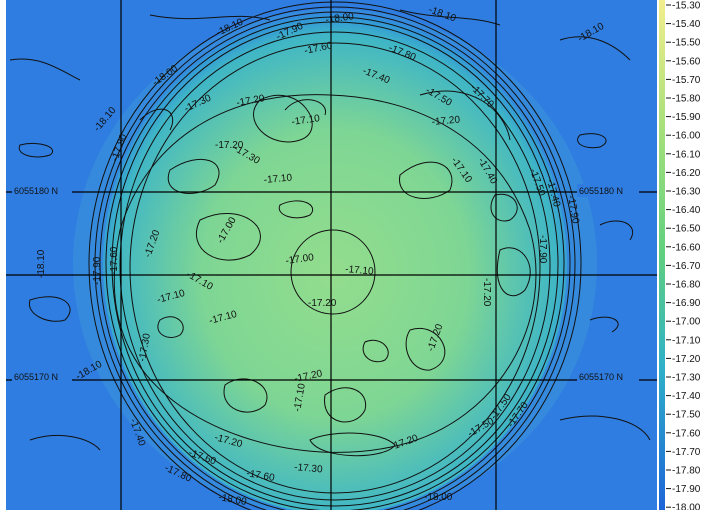 The image size is (726, 510). I want to click on legend-level-label: -15.60, so click(686, 61).